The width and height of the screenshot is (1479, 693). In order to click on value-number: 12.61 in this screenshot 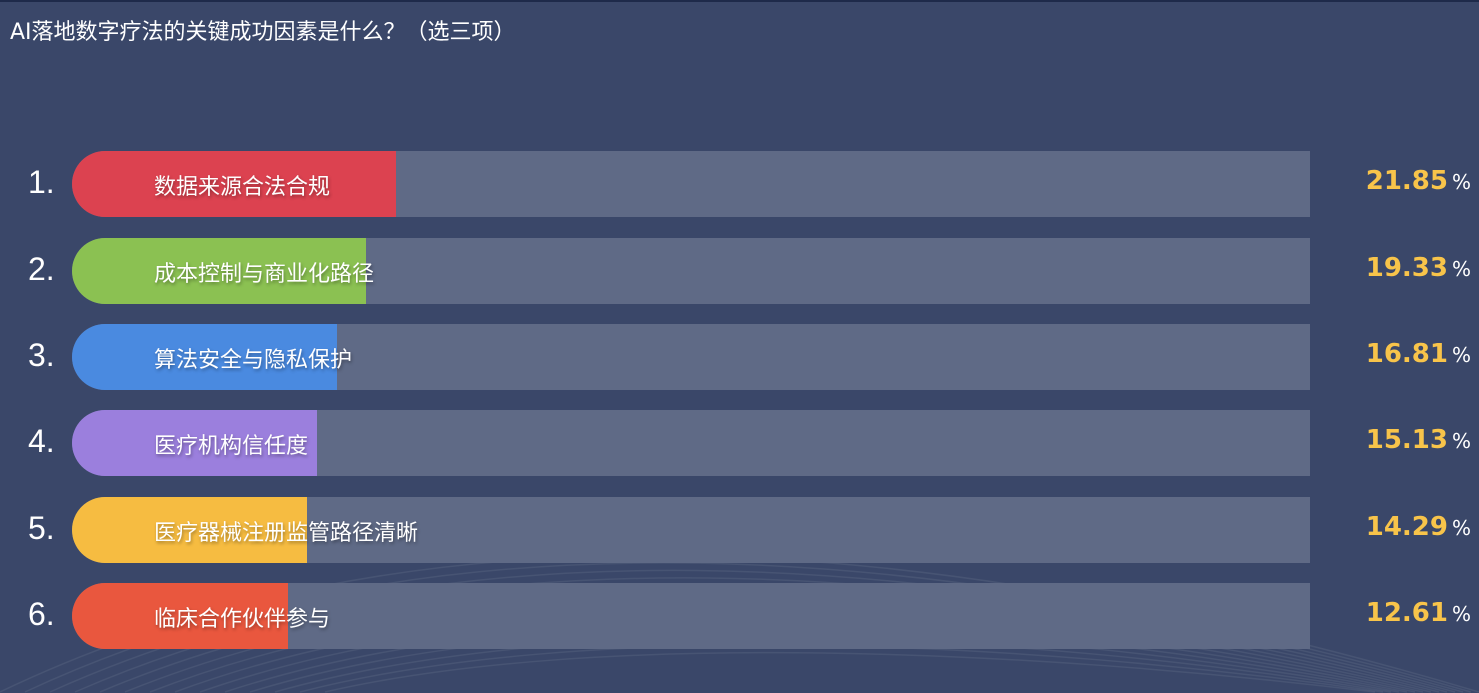, I will do `click(1406, 613)`.